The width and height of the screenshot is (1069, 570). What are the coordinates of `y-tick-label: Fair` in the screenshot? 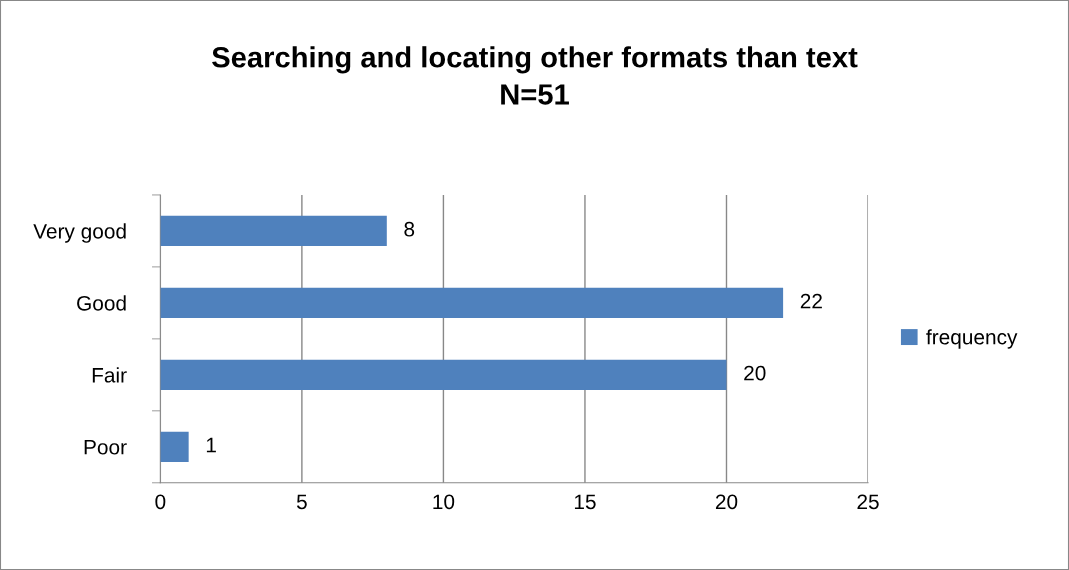 It's located at (109, 375).